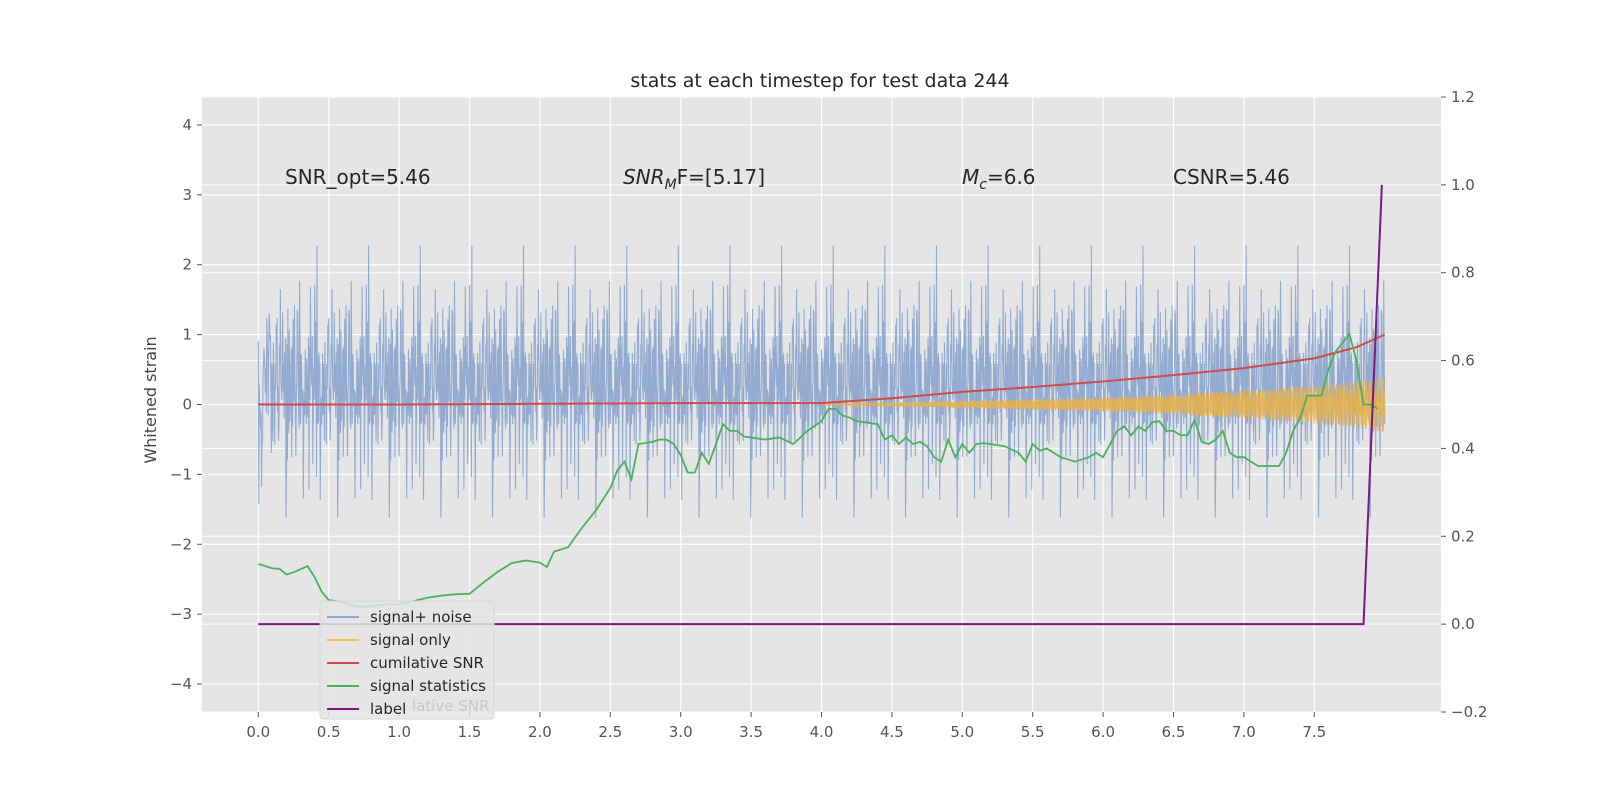  What do you see at coordinates (819, 81) in the screenshot?
I see `chart-title: stats at each timestep for test data 244` at bounding box center [819, 81].